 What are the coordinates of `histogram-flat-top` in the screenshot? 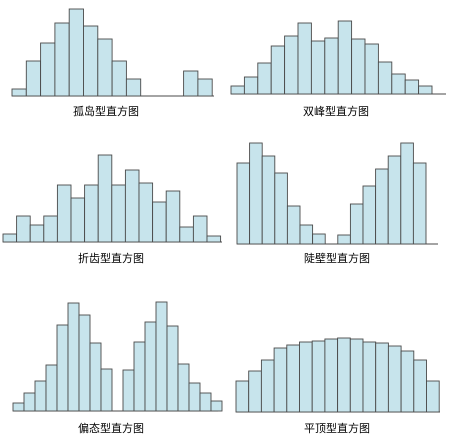 It's located at (337, 375).